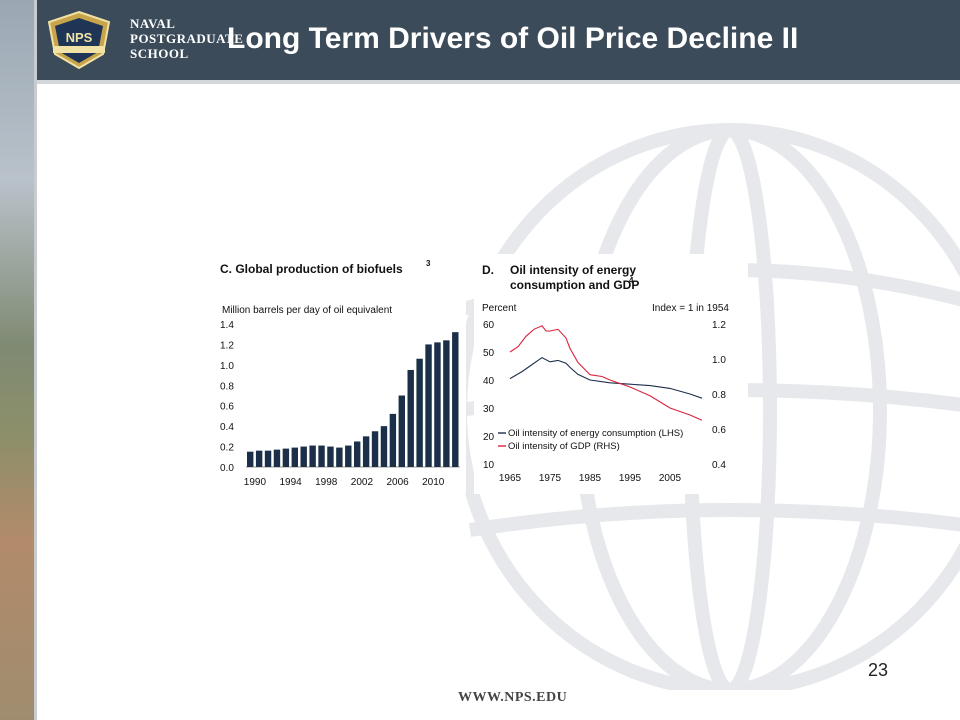 This screenshot has width=960, height=720. What do you see at coordinates (227, 407) in the screenshot?
I see `y-tick-label: 0.6` at bounding box center [227, 407].